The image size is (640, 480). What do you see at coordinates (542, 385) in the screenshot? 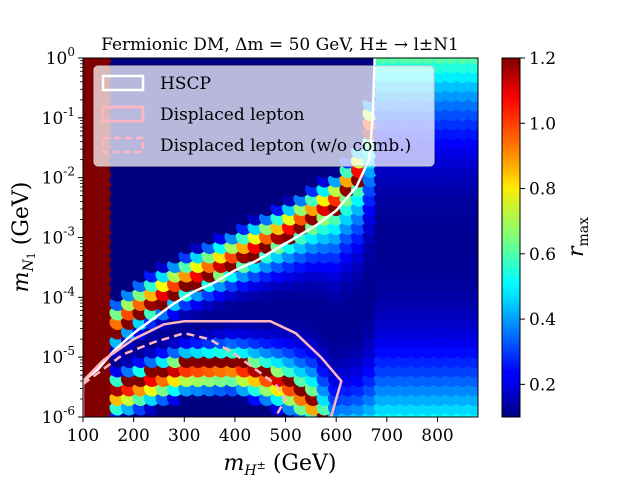
I see `colorbar-tick-label: 0.2` at bounding box center [542, 385].